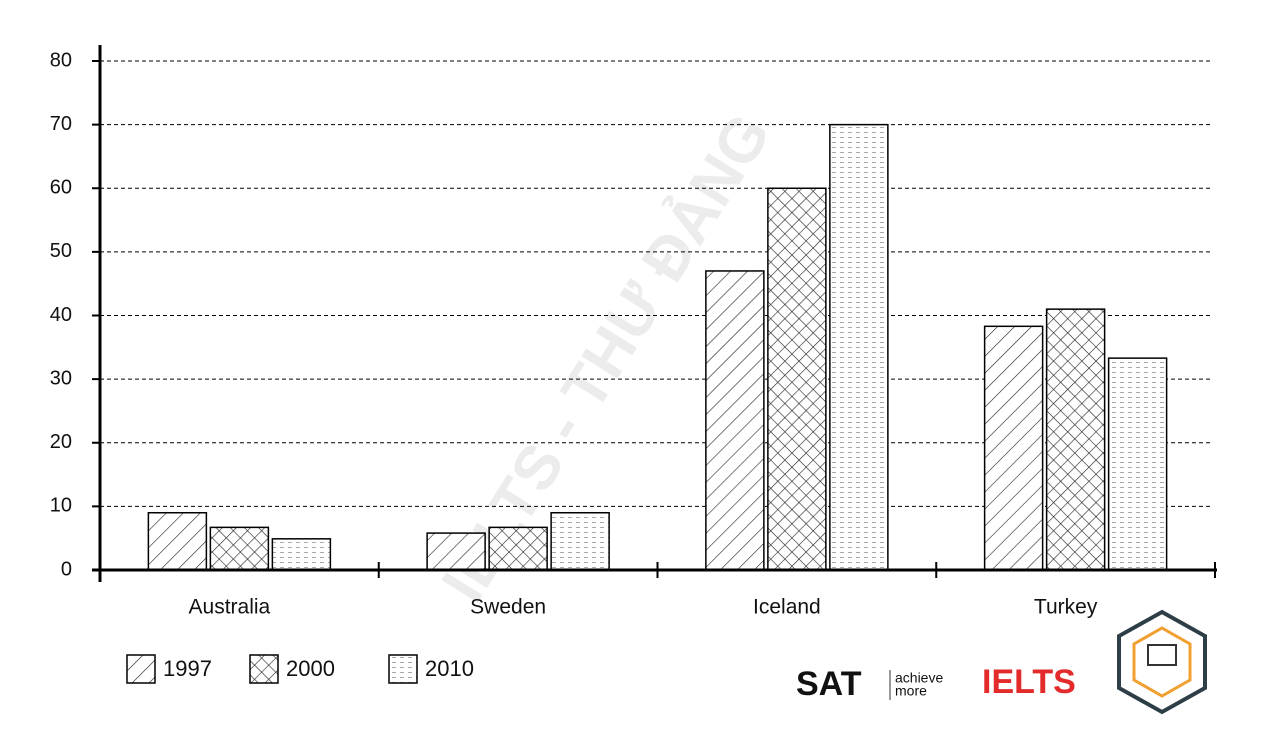  What do you see at coordinates (911, 691) in the screenshot?
I see `logo-text: more` at bounding box center [911, 691].